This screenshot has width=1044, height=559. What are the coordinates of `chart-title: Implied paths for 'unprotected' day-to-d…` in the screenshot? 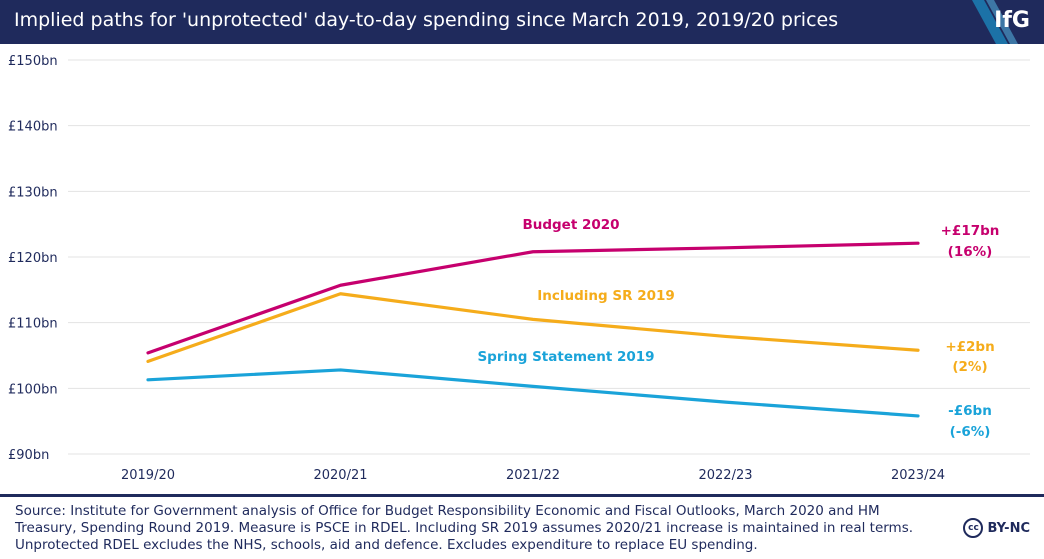 It's located at (426, 20).